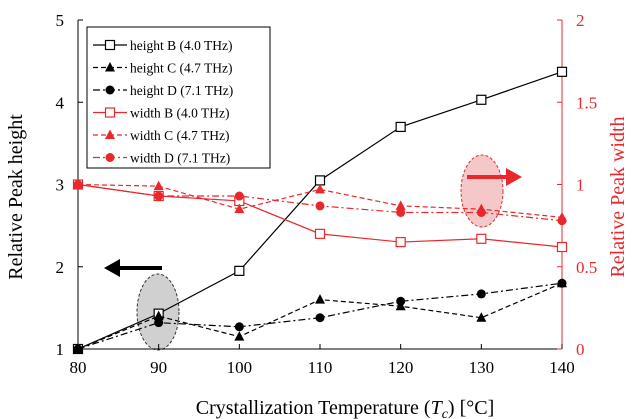 This screenshot has height=419, width=638. What do you see at coordinates (180, 158) in the screenshot?
I see `legend-label: width D (7.1 THz)` at bounding box center [180, 158].